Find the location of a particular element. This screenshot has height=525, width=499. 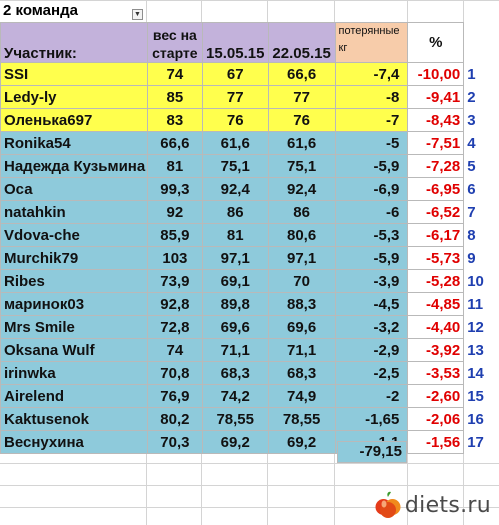

percent-cell: -1,56 is located at coordinates (436, 442).